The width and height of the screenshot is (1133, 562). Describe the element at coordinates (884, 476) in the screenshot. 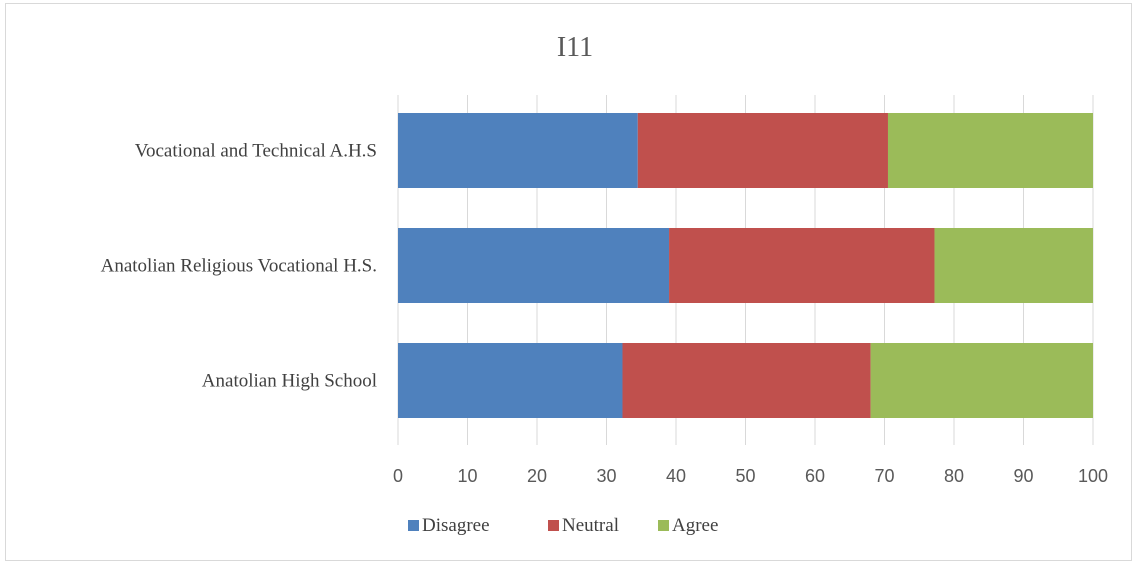

I see `x-tick-label: 70` at that location.